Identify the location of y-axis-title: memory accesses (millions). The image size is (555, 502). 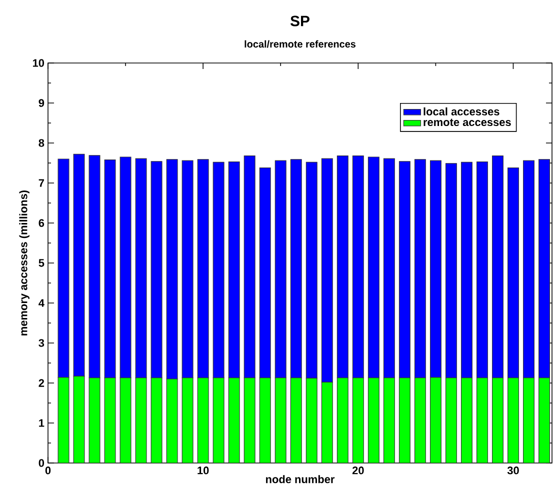
(24, 263).